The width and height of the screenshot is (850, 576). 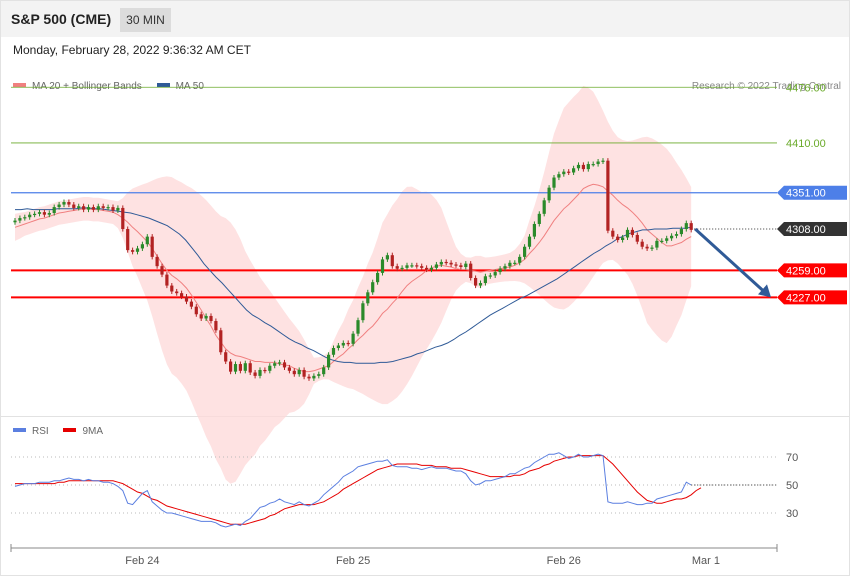 What do you see at coordinates (730, 260) in the screenshot?
I see `forecast-arrow` at bounding box center [730, 260].